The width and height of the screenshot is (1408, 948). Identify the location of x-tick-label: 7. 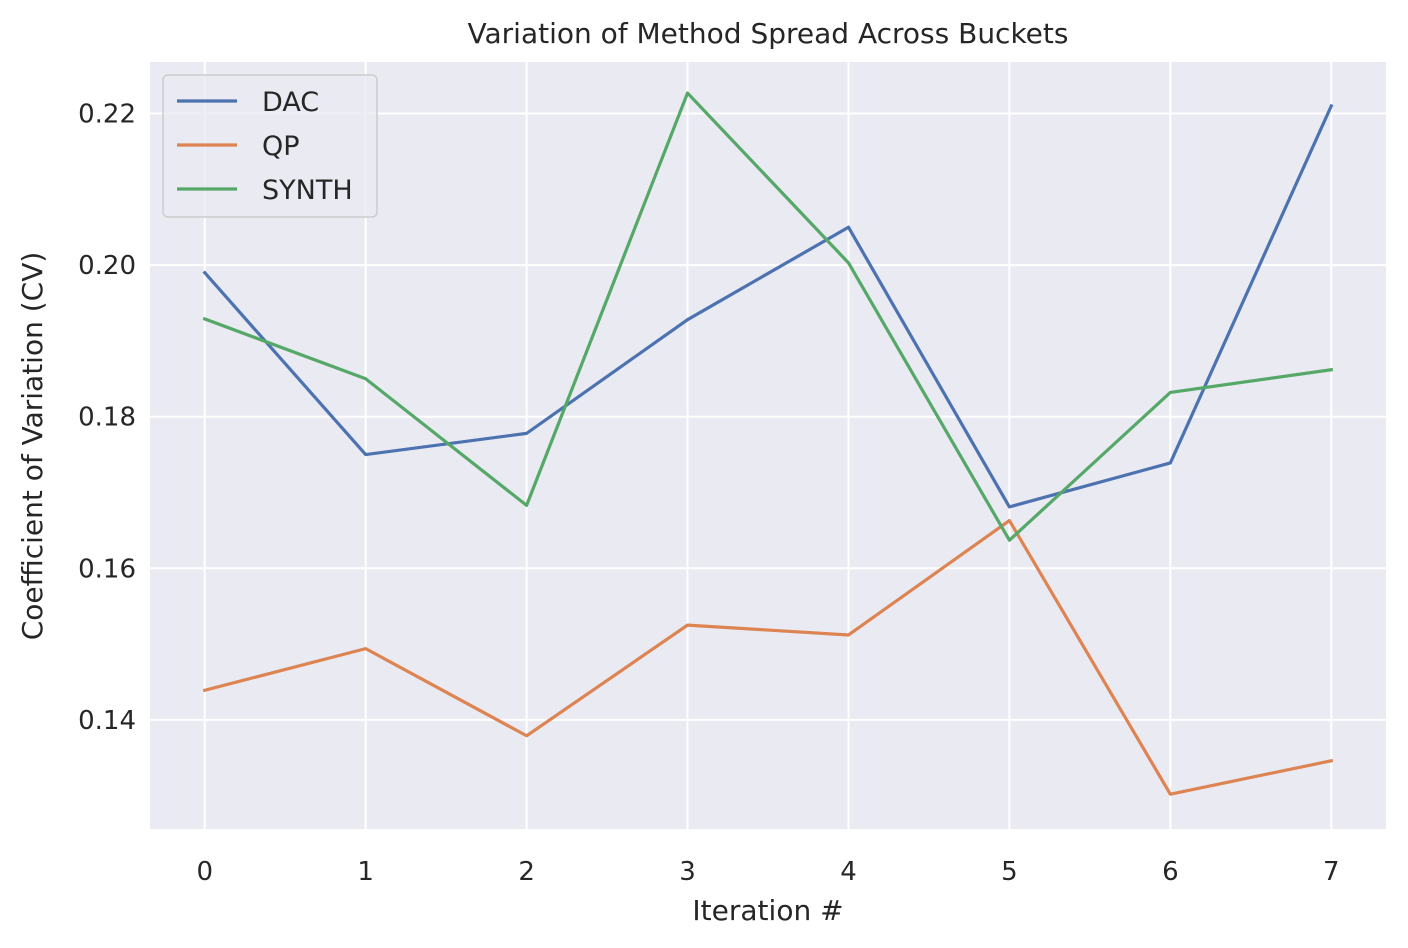
(1331, 872).